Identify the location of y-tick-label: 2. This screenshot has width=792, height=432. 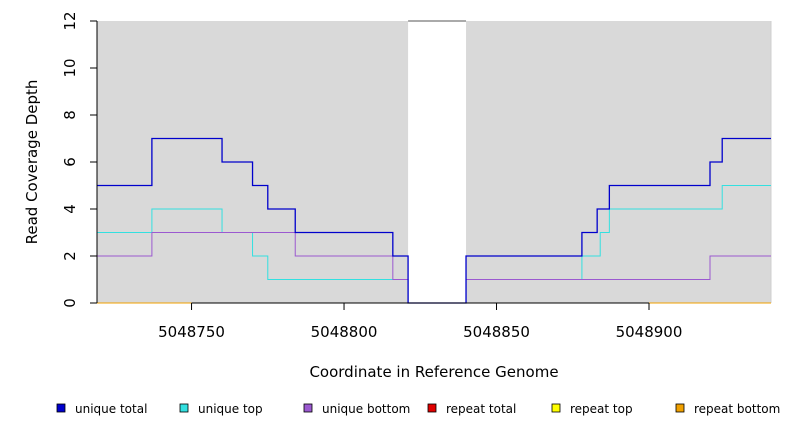
(70, 256).